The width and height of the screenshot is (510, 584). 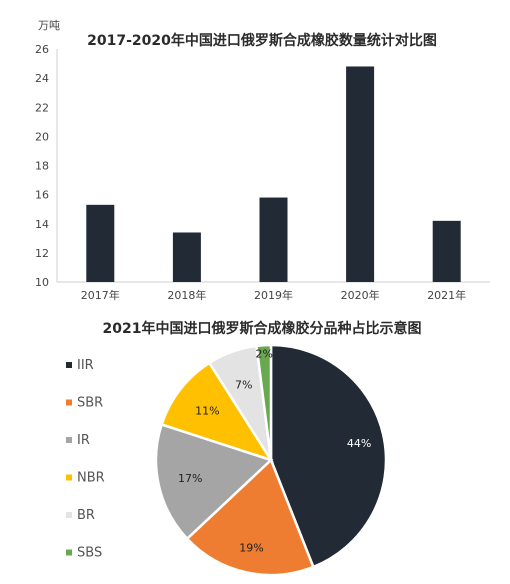 I want to click on pie-slice-SBR, so click(x=250, y=517).